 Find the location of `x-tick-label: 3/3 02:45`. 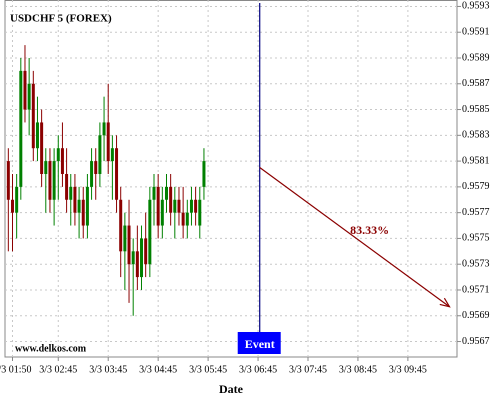

x-tick-label: 3/3 02:45 is located at coordinates (58, 369).